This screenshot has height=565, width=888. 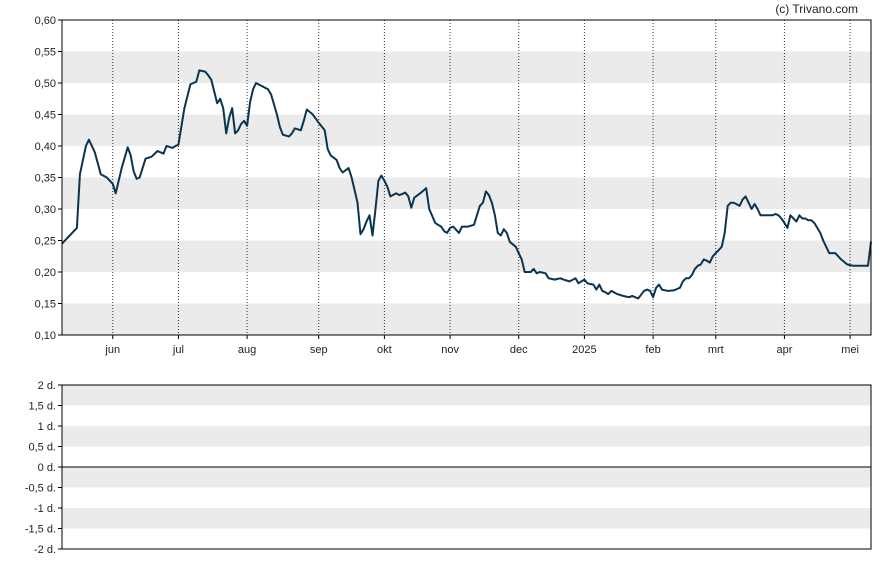 I want to click on indicator-y-tick-label: 1 d., so click(x=47, y=427).